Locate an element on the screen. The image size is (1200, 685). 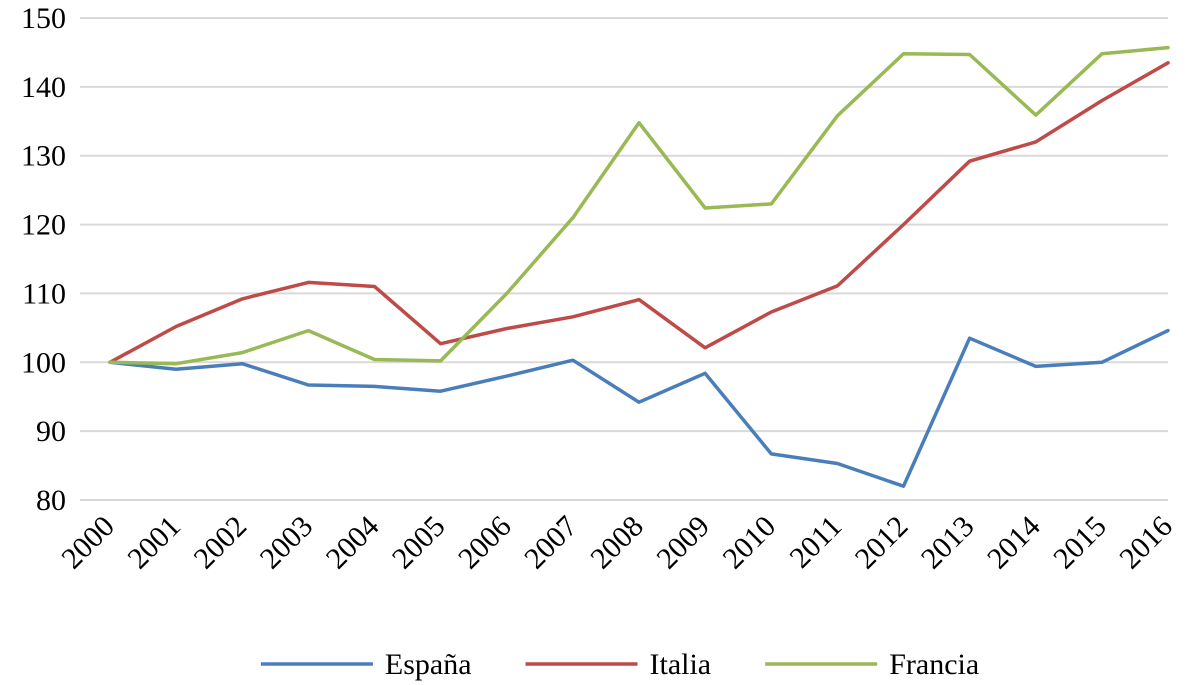
x-tick-label: 2004 is located at coordinates (353, 543).